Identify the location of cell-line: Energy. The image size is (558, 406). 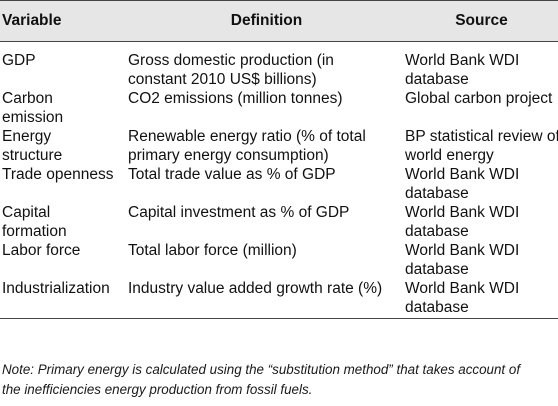
(27, 136).